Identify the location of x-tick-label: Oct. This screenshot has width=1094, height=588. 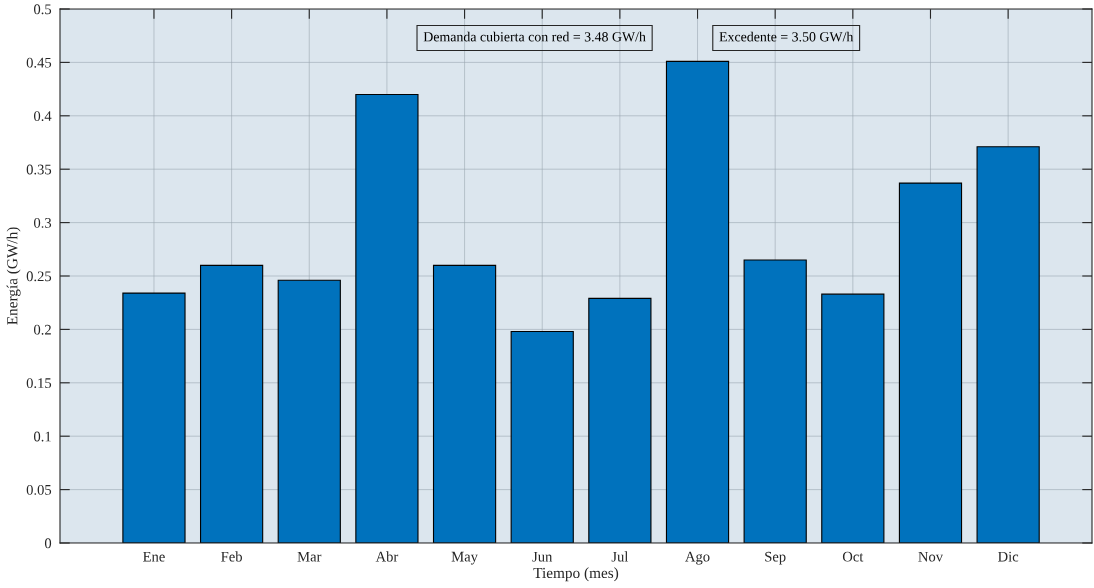
(853, 556).